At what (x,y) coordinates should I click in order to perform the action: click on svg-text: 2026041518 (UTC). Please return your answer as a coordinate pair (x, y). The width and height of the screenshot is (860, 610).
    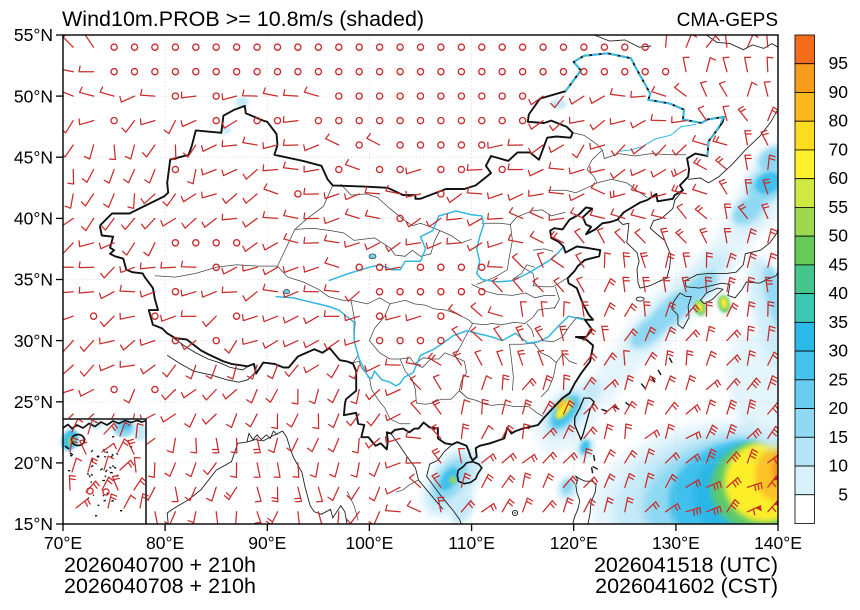
    Looking at the image, I should click on (686, 565).